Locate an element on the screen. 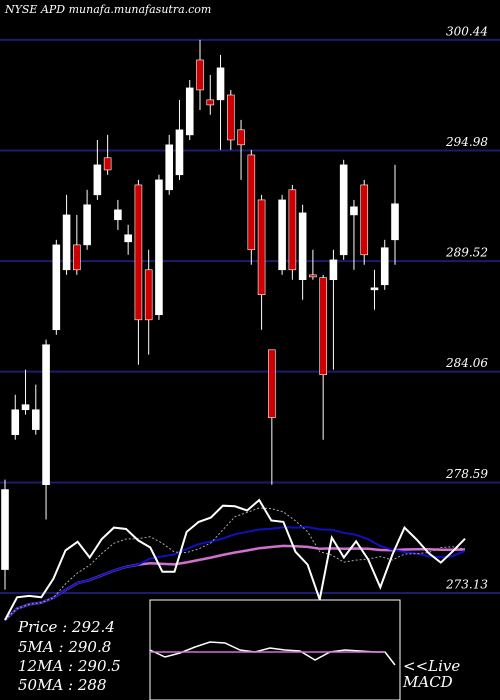  legend-entry: Price : 292.4 is located at coordinates (66, 627).